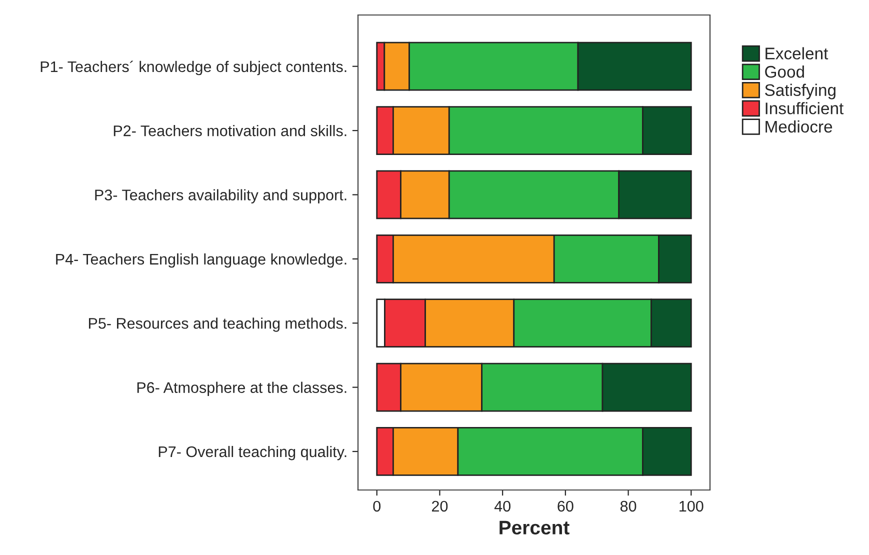  What do you see at coordinates (230, 130) in the screenshot?
I see `y-tick-label: P2- Teachers motivation and skills.` at bounding box center [230, 130].